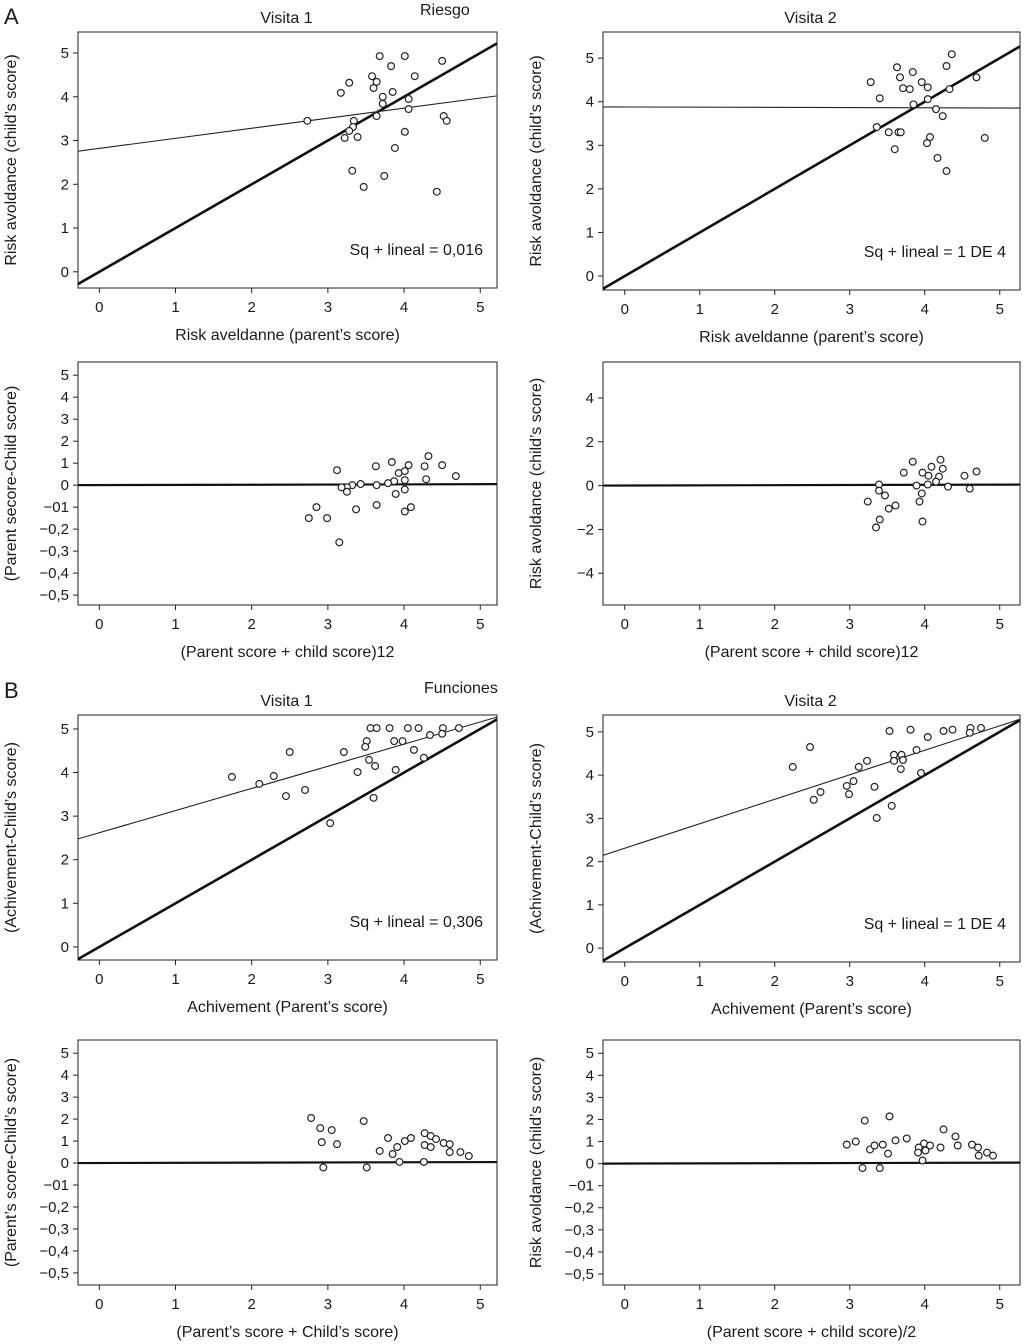 This screenshot has height=1344, width=1024. I want to click on section-b-letter: B, so click(11, 690).